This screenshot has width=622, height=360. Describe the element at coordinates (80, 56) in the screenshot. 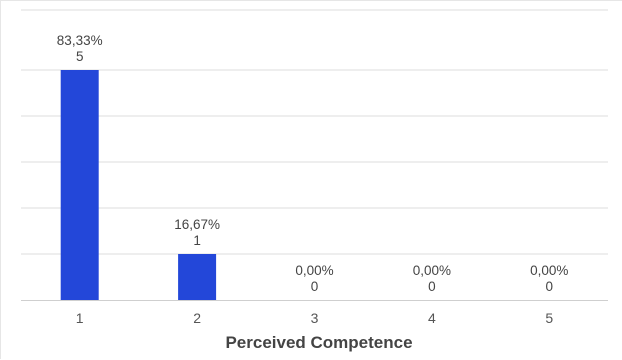

I see `data-label-count: 5` at that location.